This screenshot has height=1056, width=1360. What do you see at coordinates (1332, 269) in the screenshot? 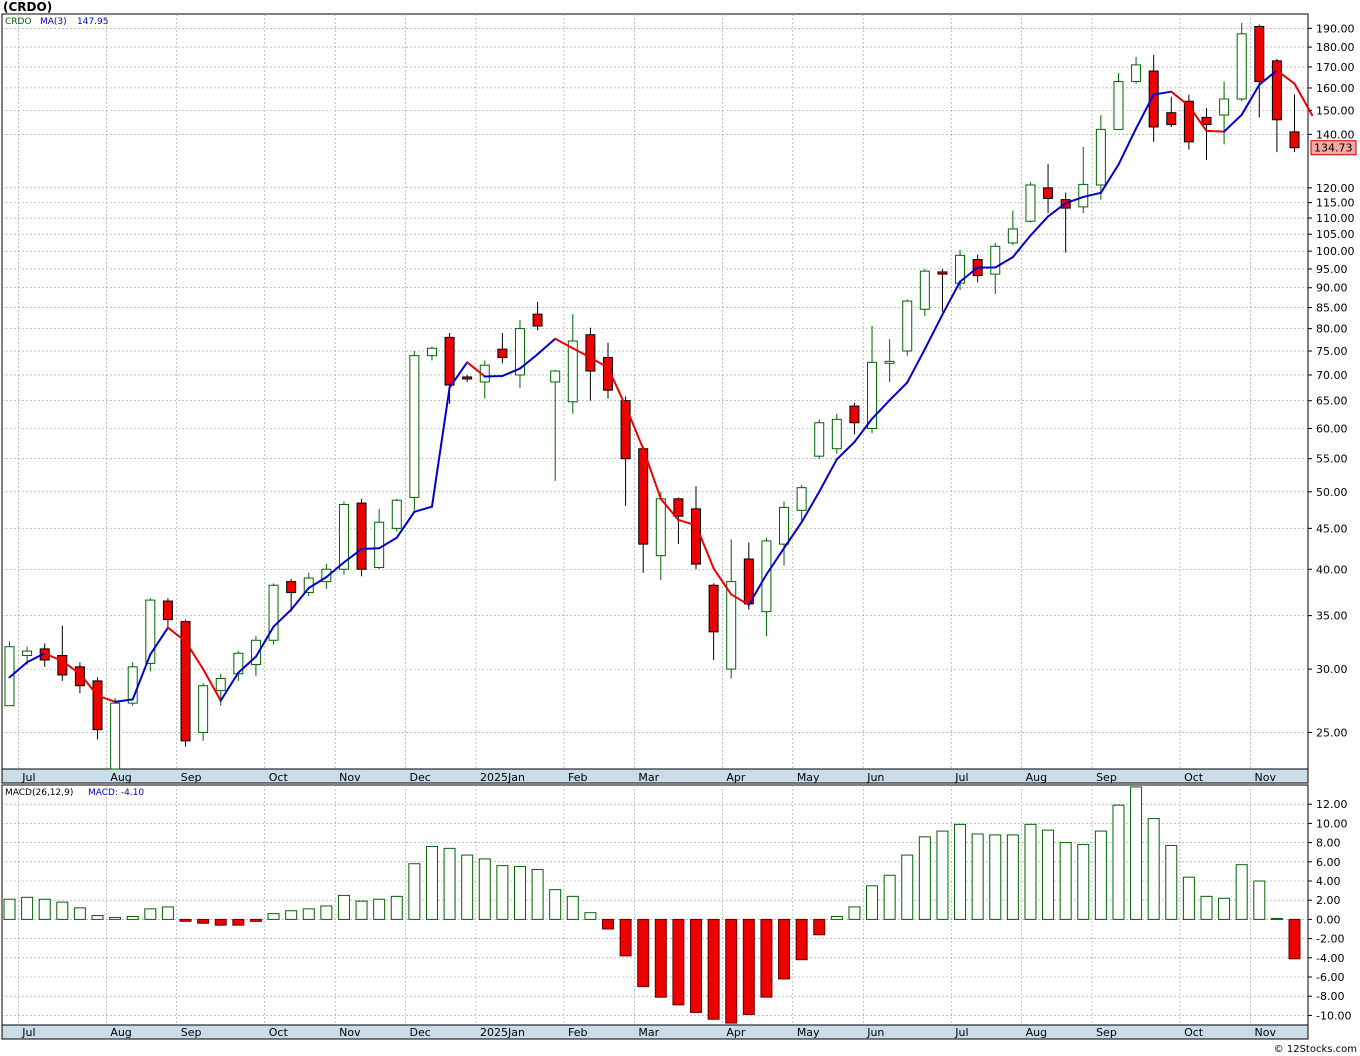
I see `price-y-tick-label: 95.00` at bounding box center [1332, 269].